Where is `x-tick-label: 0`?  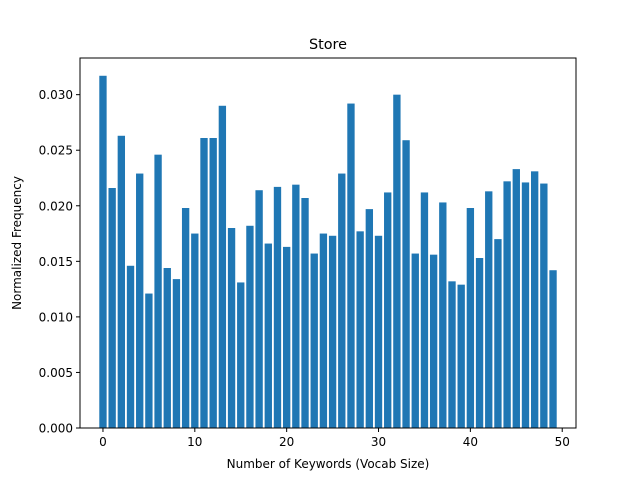 x-tick-label: 0 is located at coordinates (103, 442).